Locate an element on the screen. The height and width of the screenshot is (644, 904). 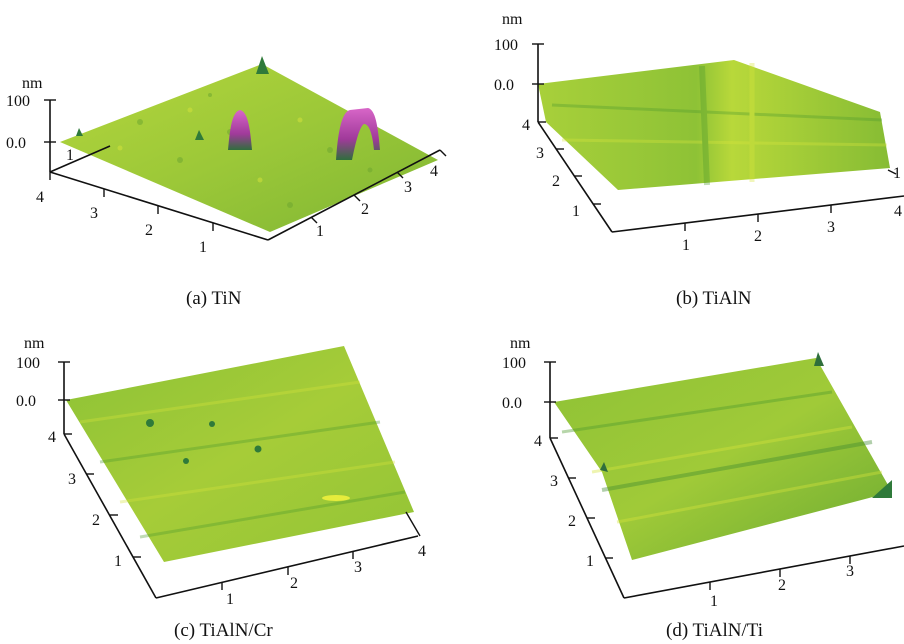
spike-back is located at coordinates (262, 65).